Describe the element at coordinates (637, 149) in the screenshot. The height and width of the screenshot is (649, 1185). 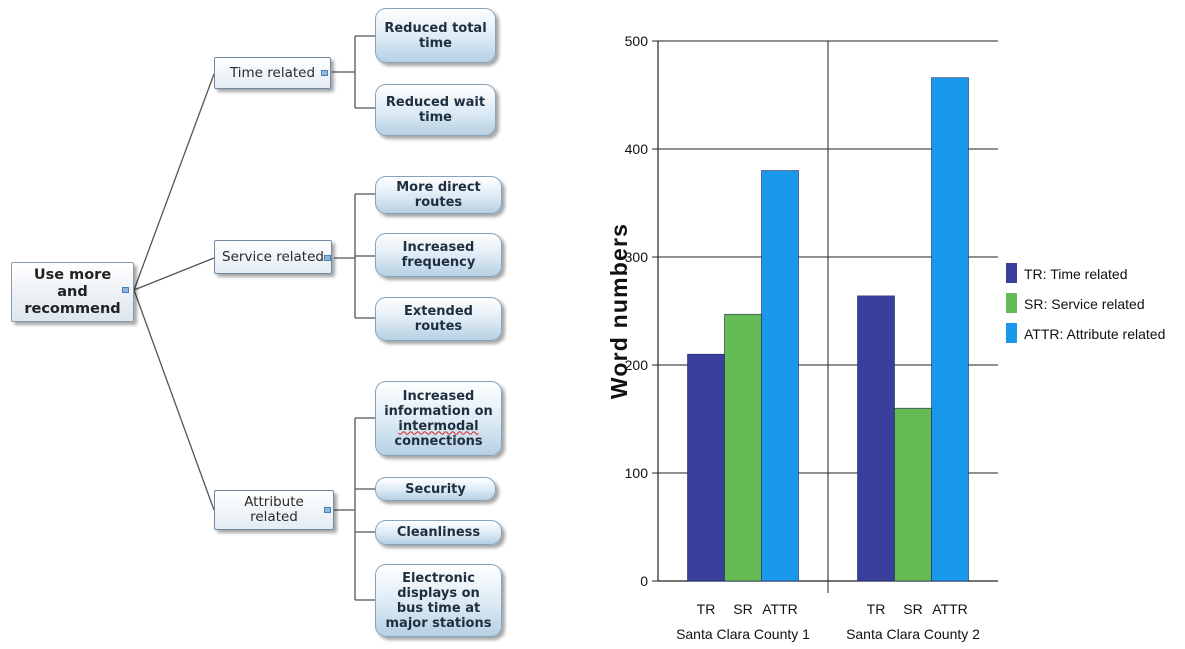
I see `y-tick-label: 400` at that location.